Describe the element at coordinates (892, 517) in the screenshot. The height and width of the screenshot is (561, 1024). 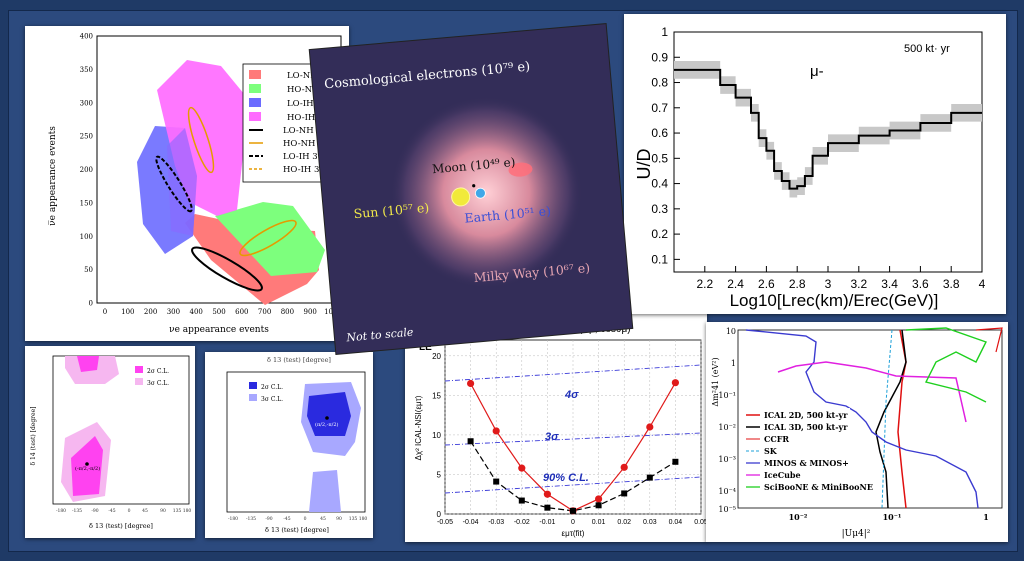
I see `x-tick-1: 10⁻¹` at that location.